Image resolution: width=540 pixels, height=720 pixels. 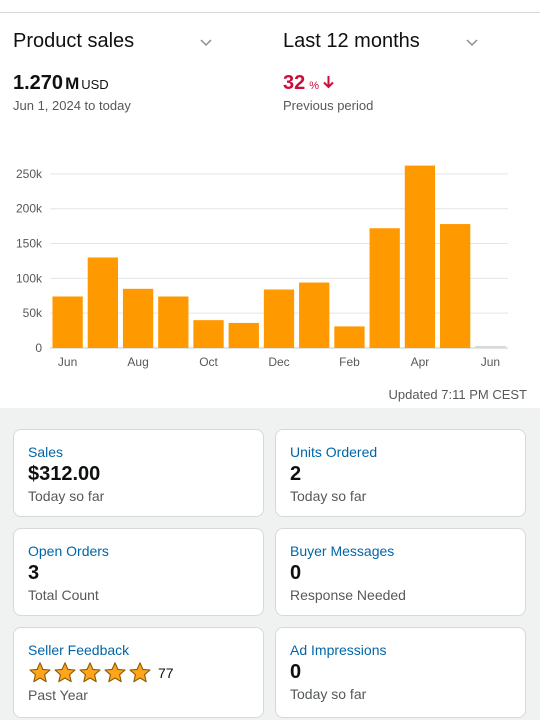 What do you see at coordinates (314, 86) in the screenshot?
I see `change-symbol: %` at bounding box center [314, 86].